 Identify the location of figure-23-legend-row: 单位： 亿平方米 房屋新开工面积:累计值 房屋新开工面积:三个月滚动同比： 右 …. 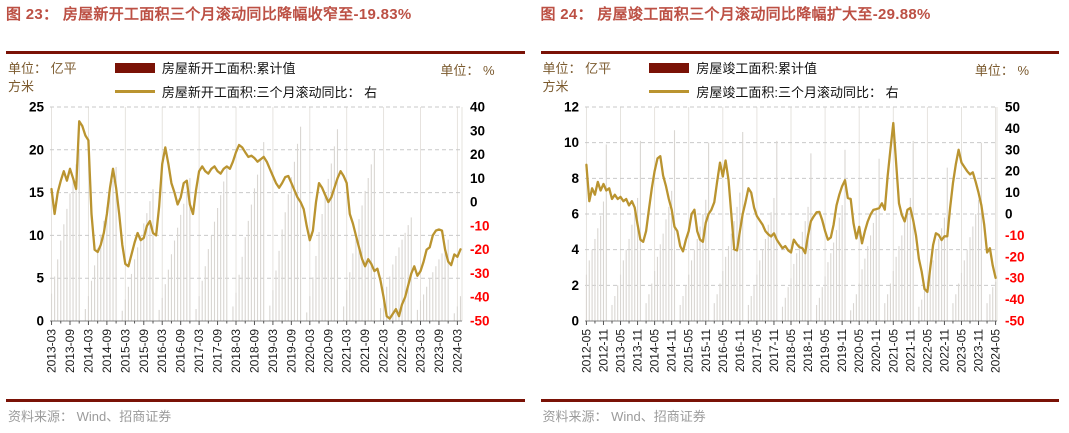
(265, 79).